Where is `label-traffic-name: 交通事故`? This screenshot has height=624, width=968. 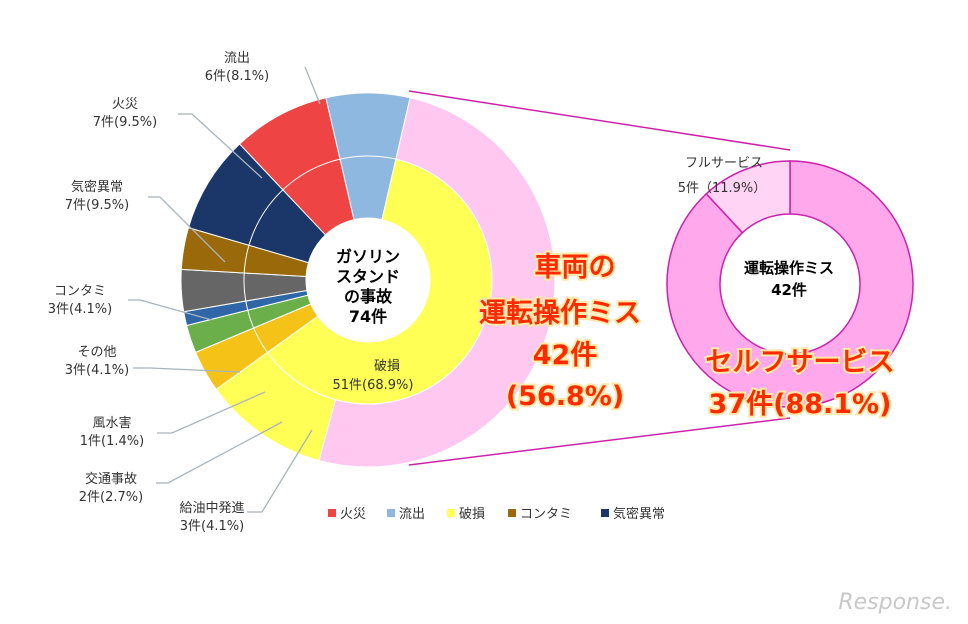
label-traffic-name: 交通事故 is located at coordinates (111, 479).